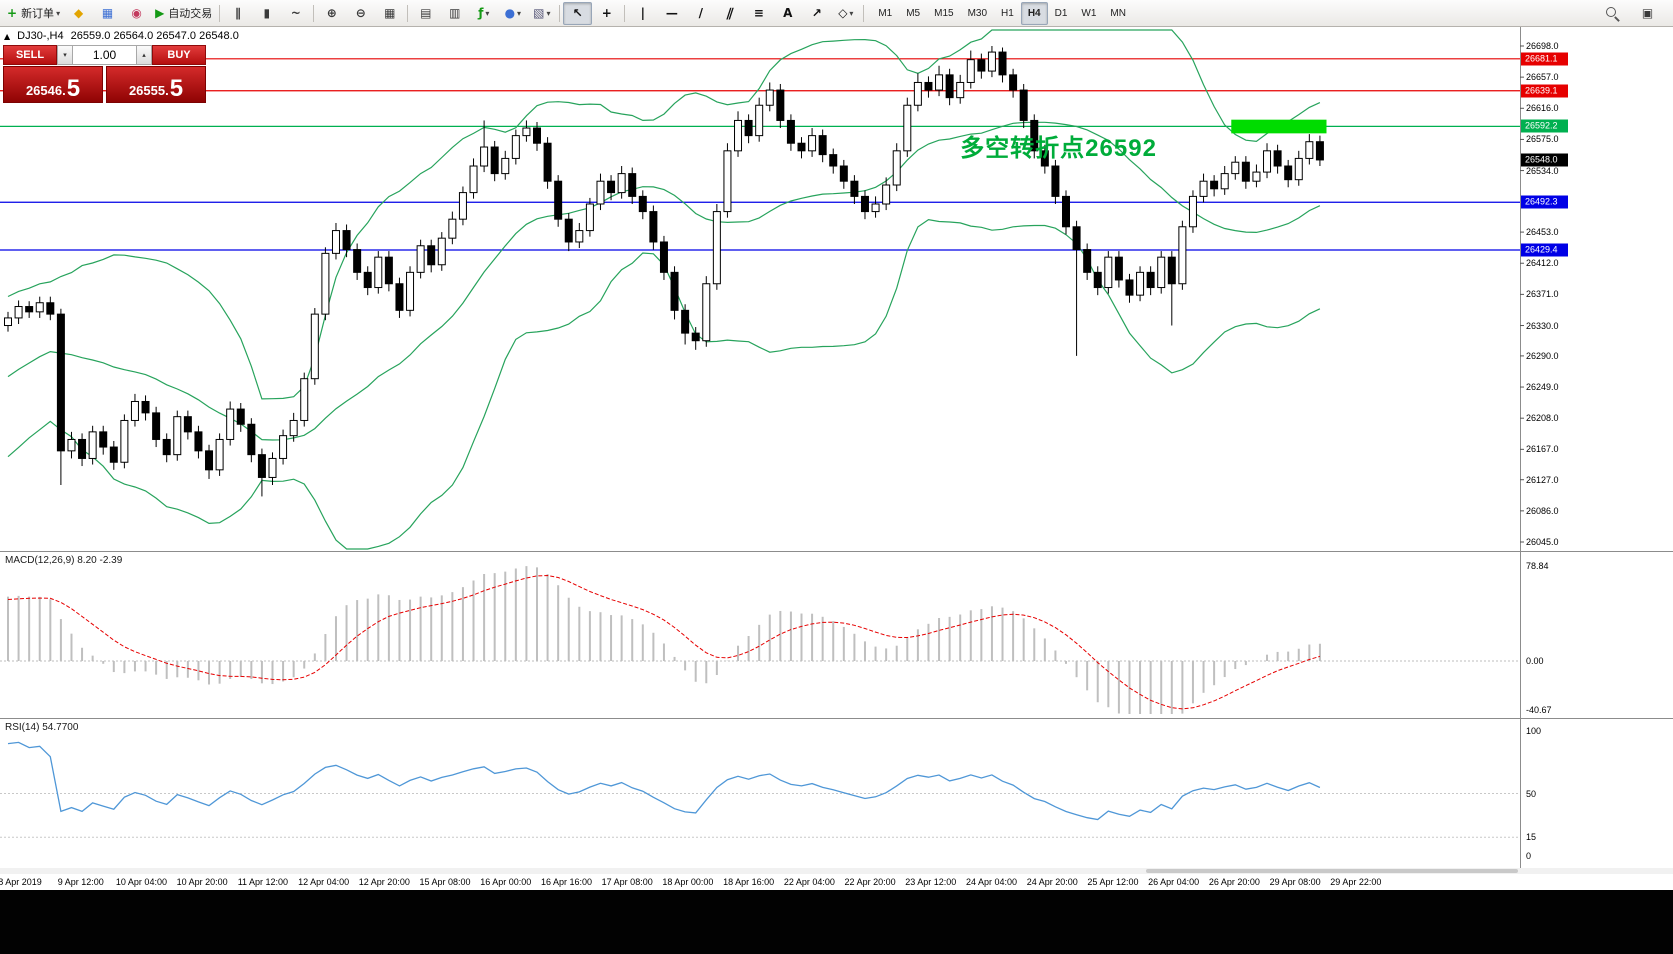 The image size is (1673, 954). Describe the element at coordinates (1234, 882) in the screenshot. I see `time-axis-label: 26 Apr 20:00` at that location.